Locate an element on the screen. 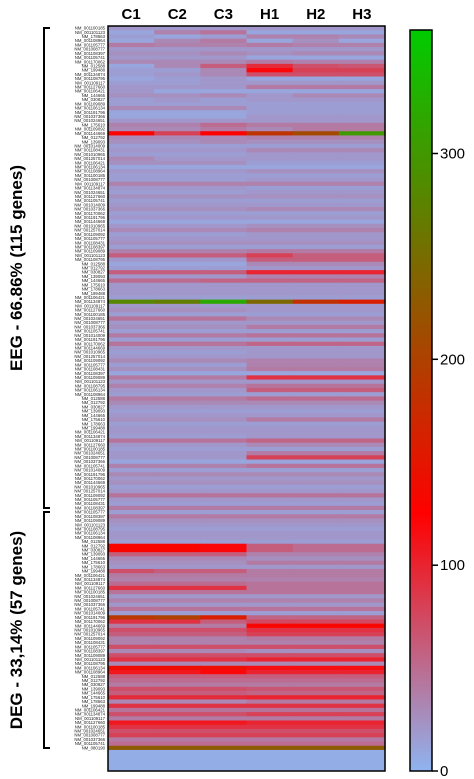 The height and width of the screenshot is (779, 474). row-label: NM_001109092 is located at coordinates (90, 495).